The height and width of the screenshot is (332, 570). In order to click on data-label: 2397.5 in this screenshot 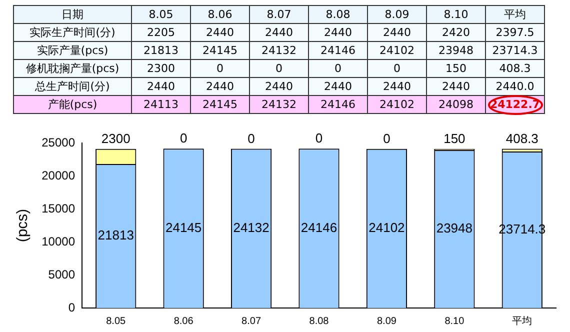, I will do `click(515, 33)`.